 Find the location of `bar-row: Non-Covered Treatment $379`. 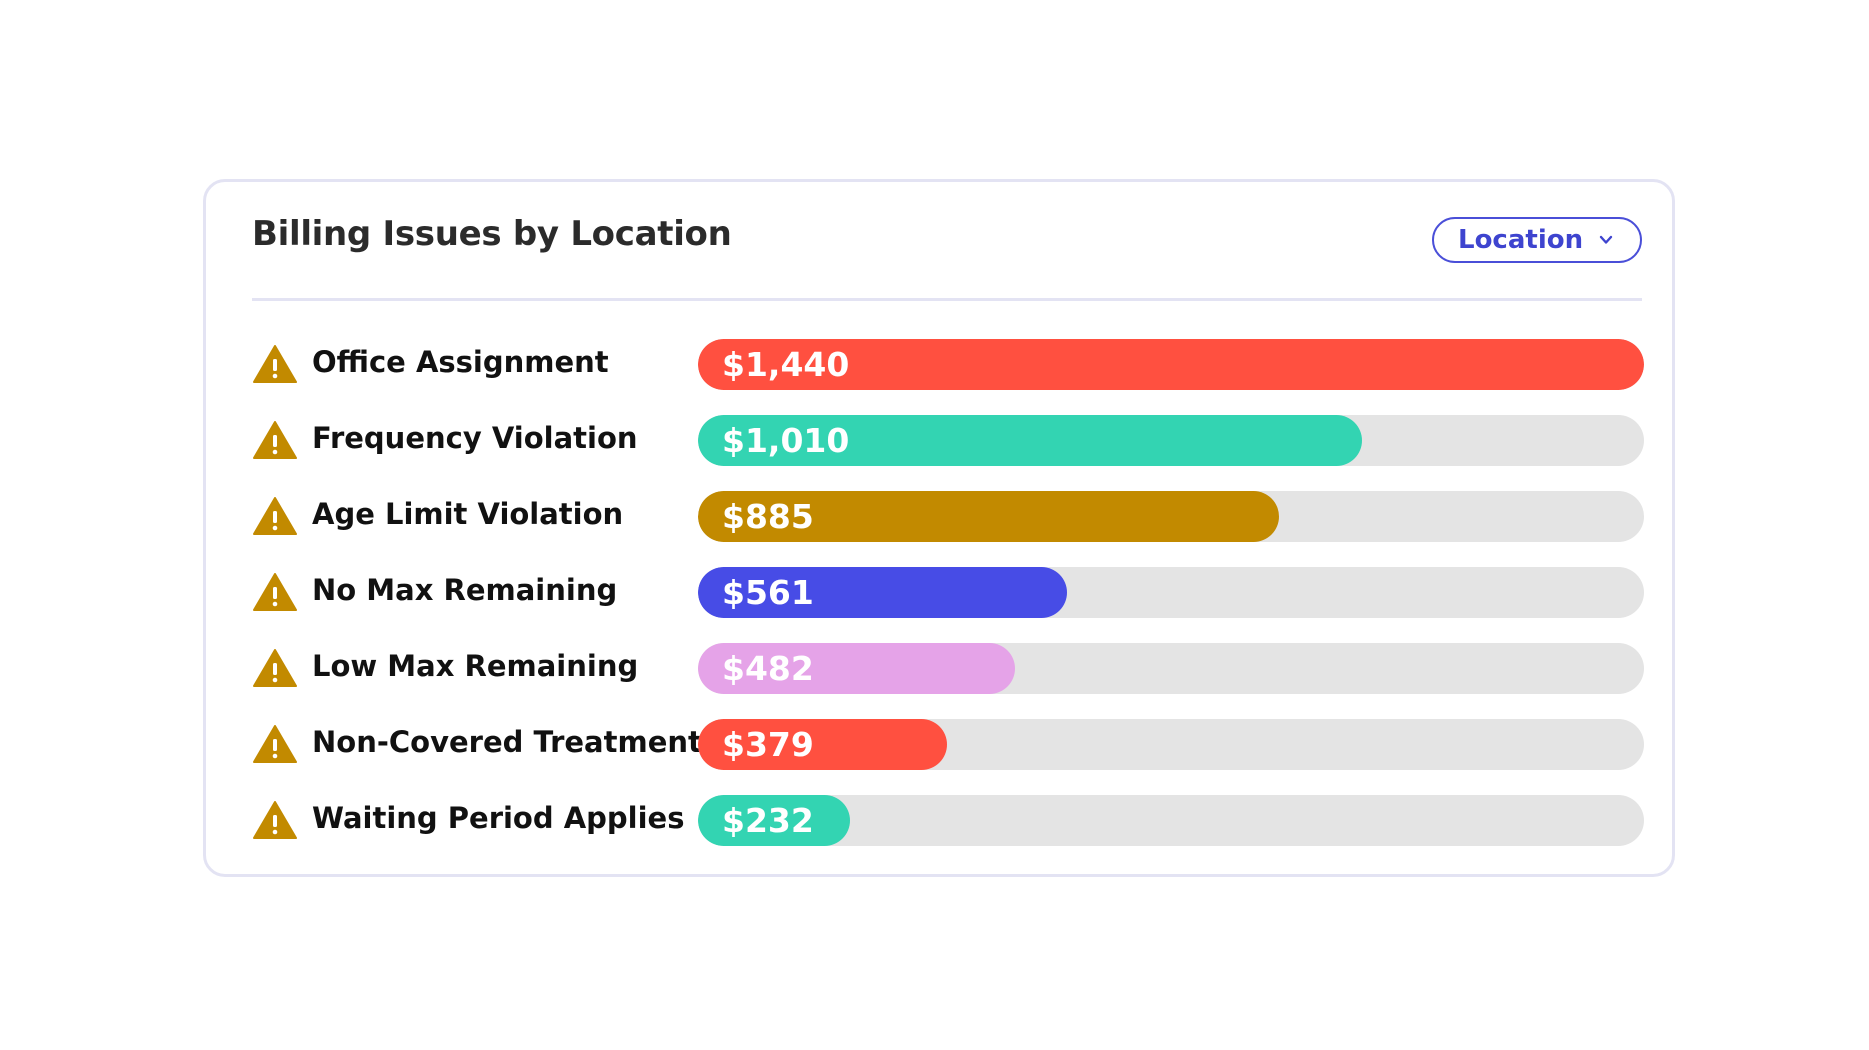

bar-row: Non-Covered Treatment $379 is located at coordinates (948, 744).